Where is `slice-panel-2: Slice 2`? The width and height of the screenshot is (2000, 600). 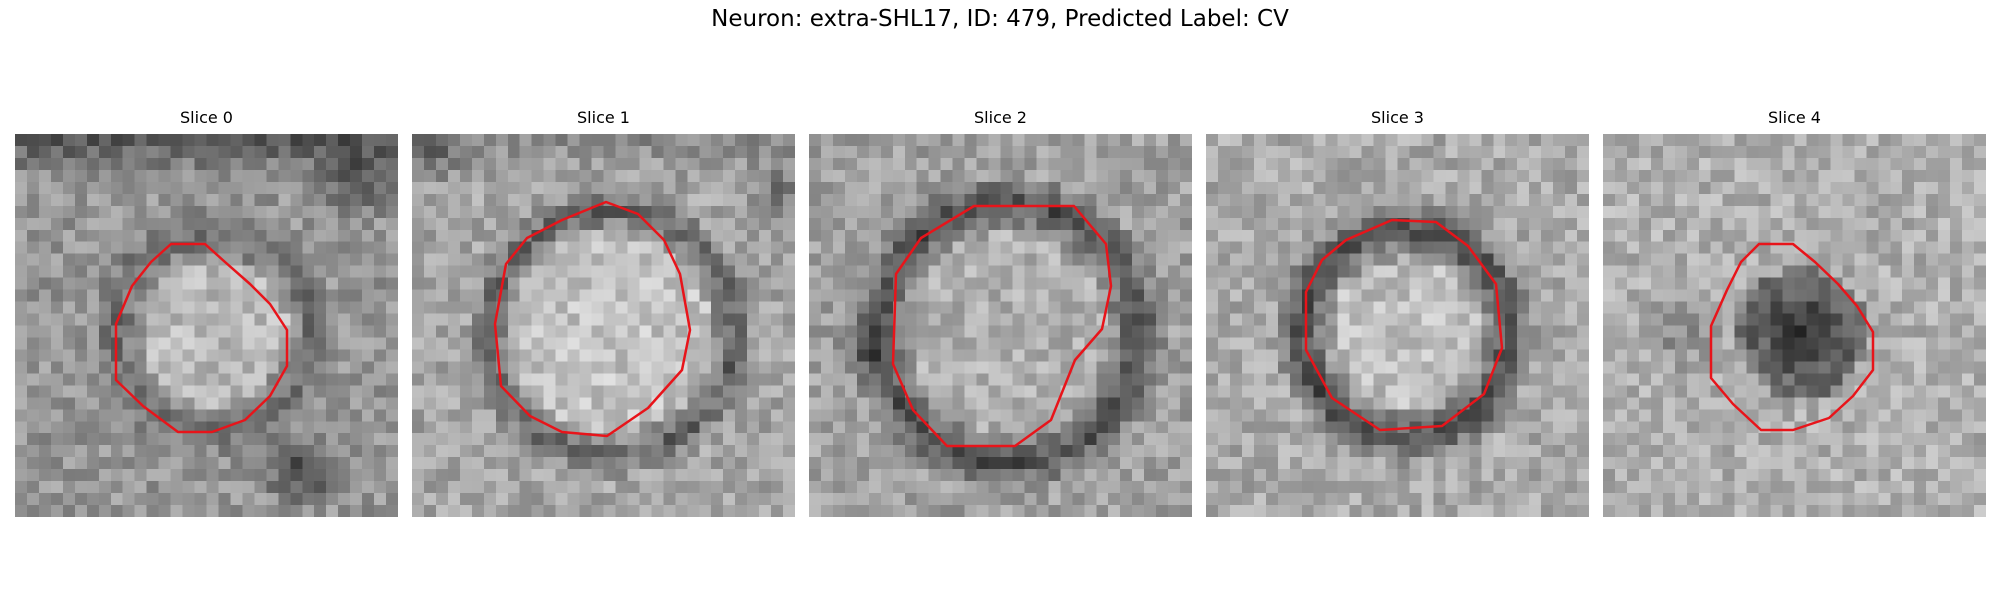 slice-panel-2: Slice 2 is located at coordinates (1000, 313).